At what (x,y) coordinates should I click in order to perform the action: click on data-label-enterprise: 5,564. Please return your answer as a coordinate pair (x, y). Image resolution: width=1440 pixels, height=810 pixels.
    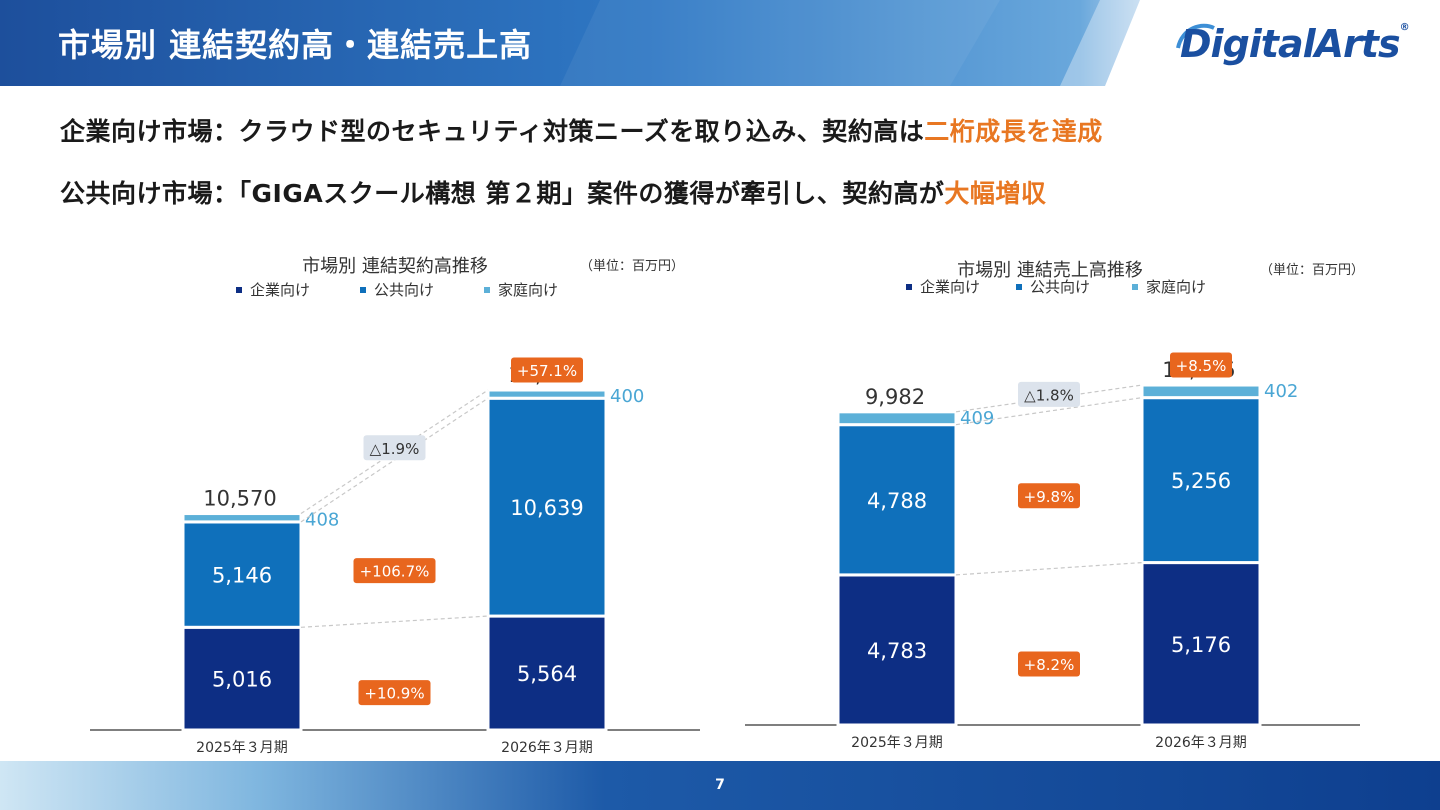
    Looking at the image, I should click on (547, 674).